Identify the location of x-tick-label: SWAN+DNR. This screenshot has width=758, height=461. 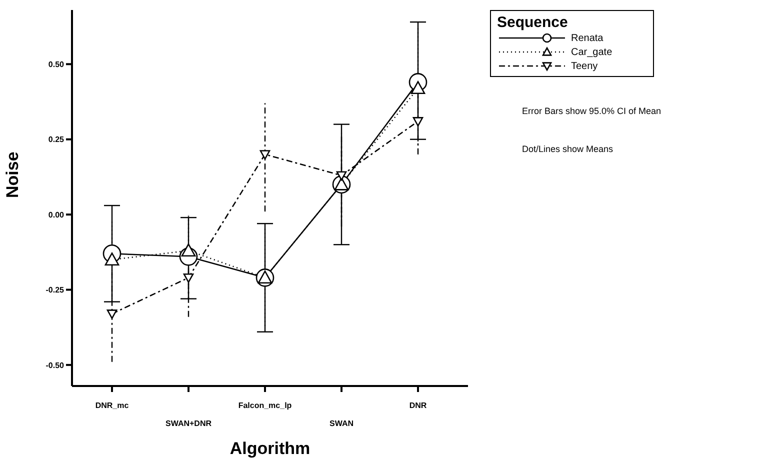
(188, 423).